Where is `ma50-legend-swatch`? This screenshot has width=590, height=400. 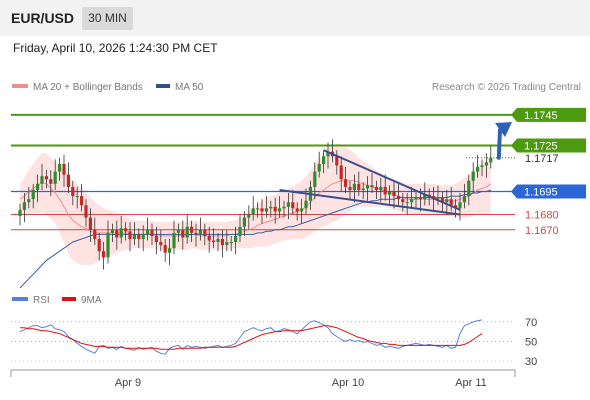
ma50-legend-swatch is located at coordinates (163, 86).